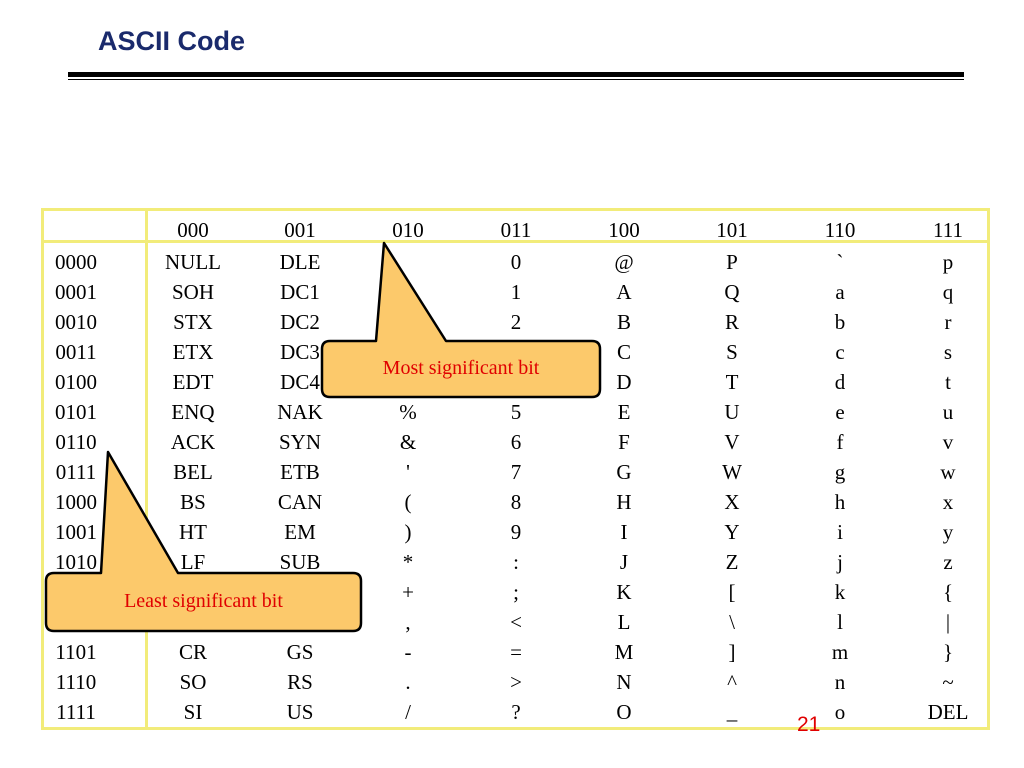  I want to click on table-cell: _, so click(732, 712).